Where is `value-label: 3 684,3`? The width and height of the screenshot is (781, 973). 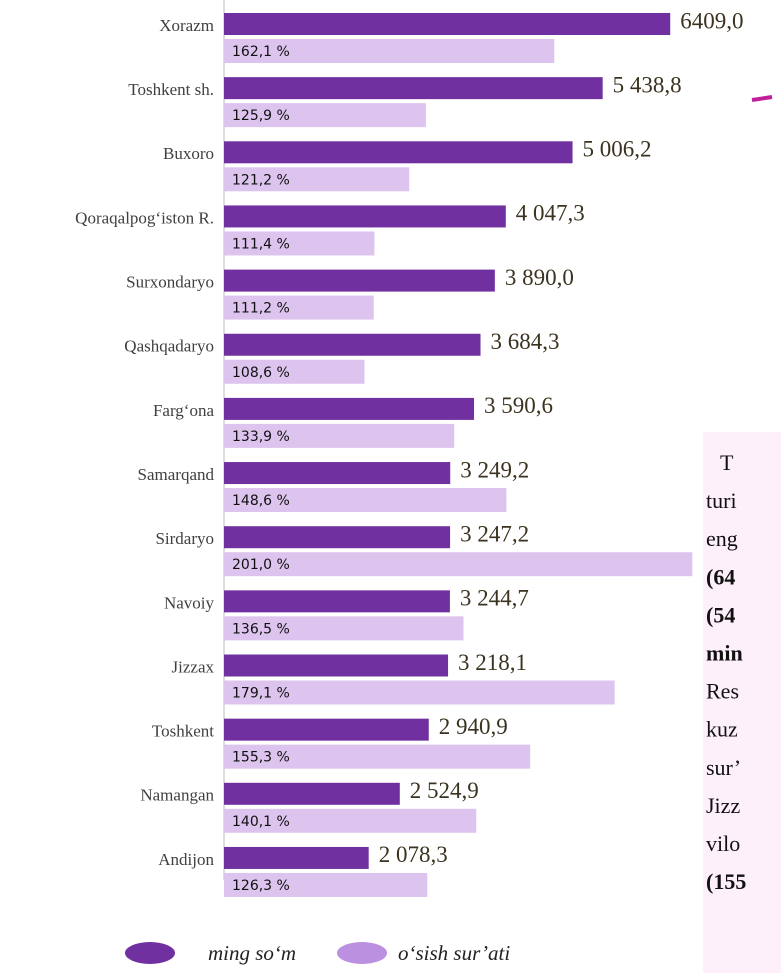
value-label: 3 684,3 is located at coordinates (525, 341).